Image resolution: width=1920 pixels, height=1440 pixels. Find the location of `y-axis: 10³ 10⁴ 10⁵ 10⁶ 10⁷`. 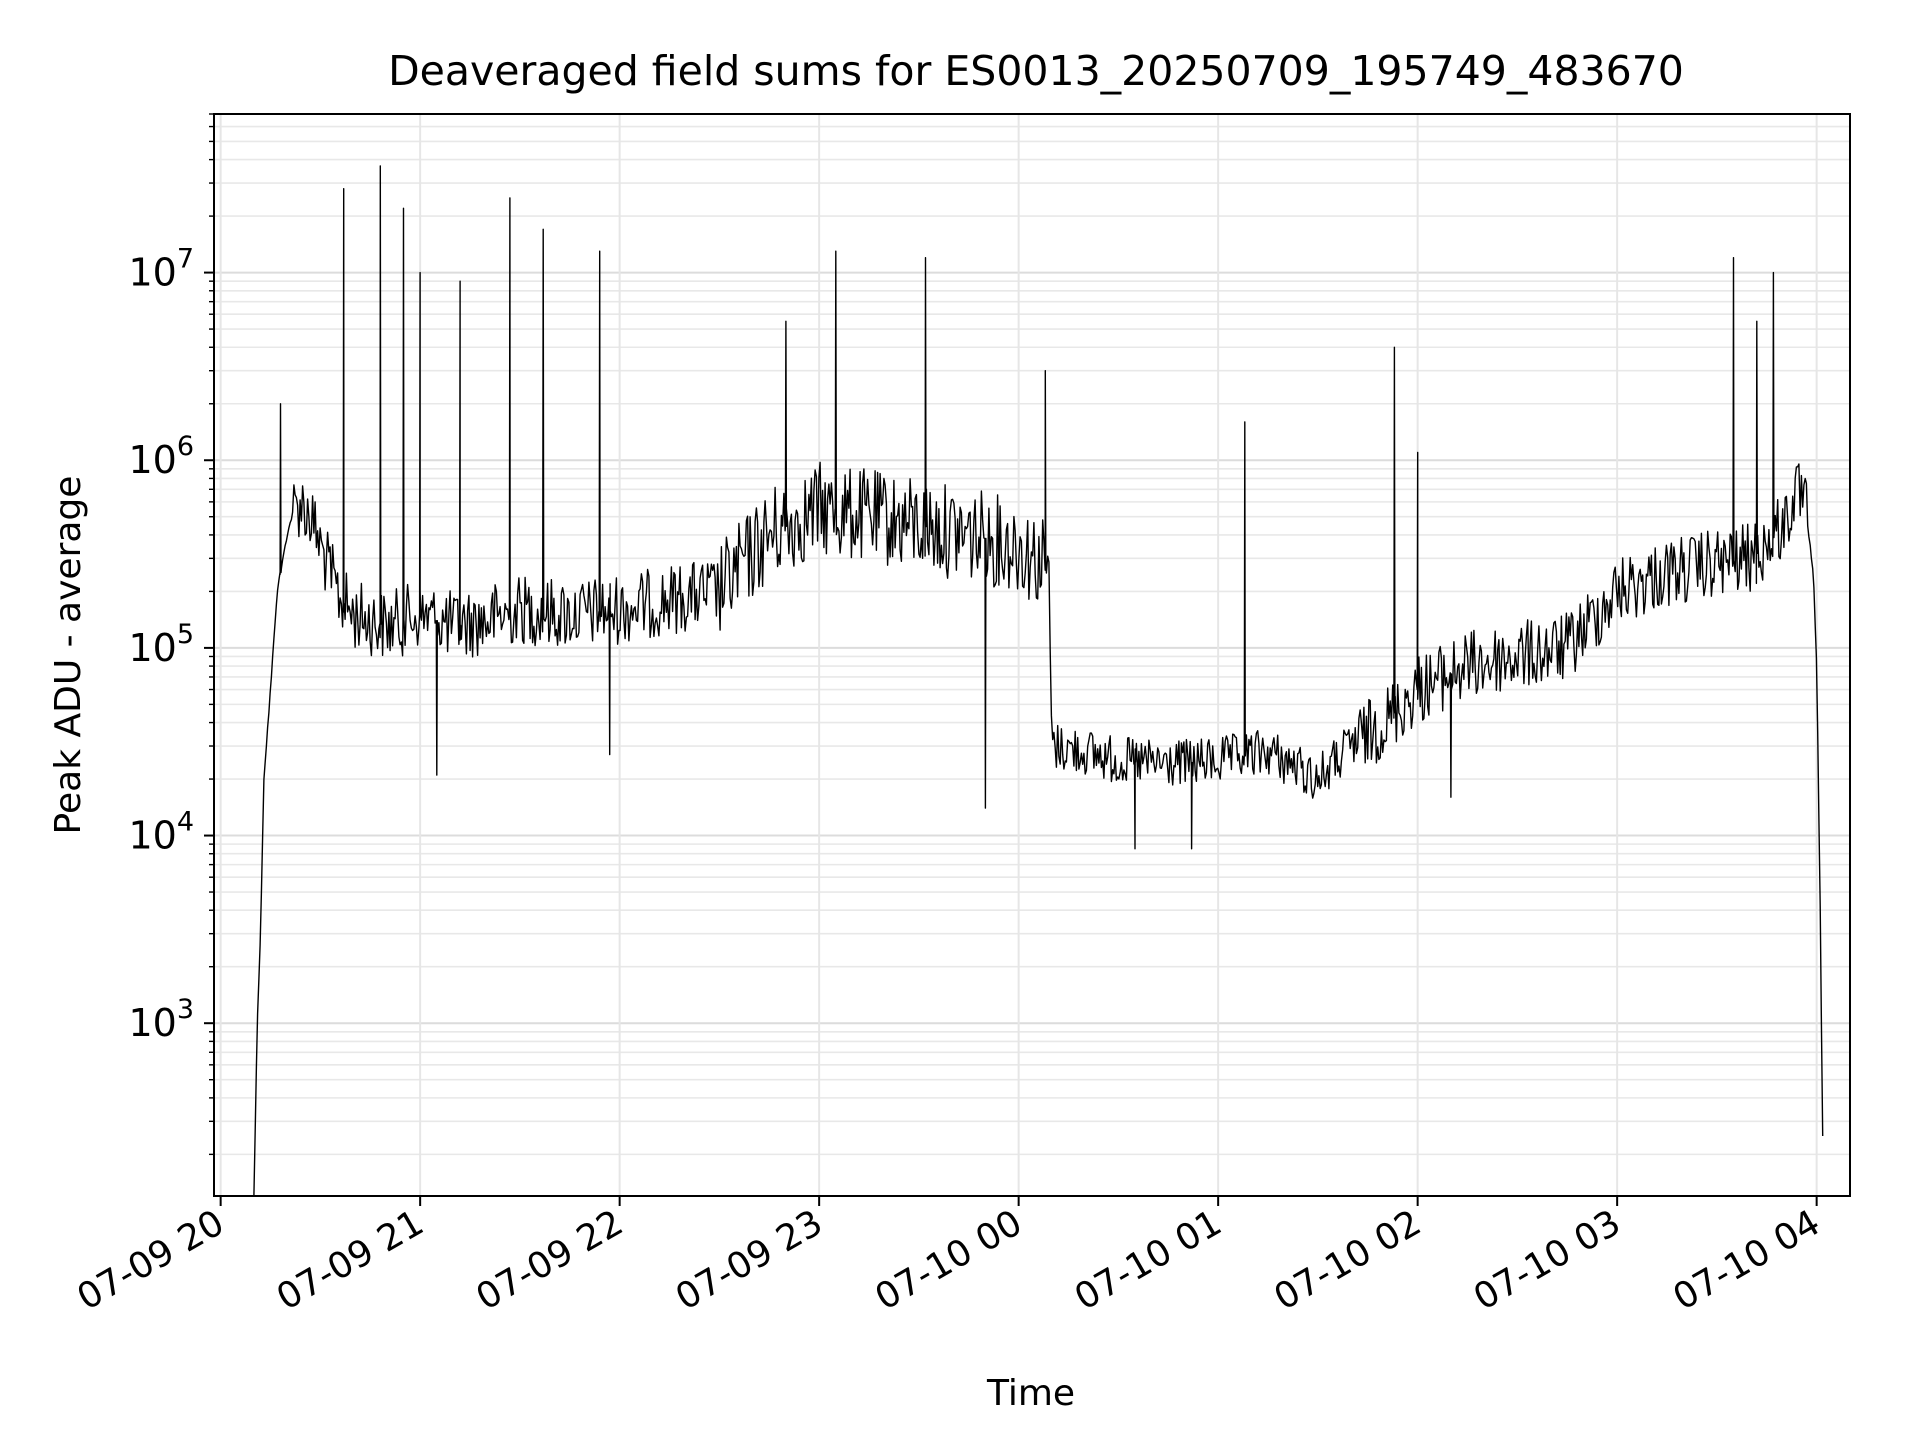

y-axis: 10³ 10⁴ 10⁵ 10⁶ 10⁷ is located at coordinates (171, 634).